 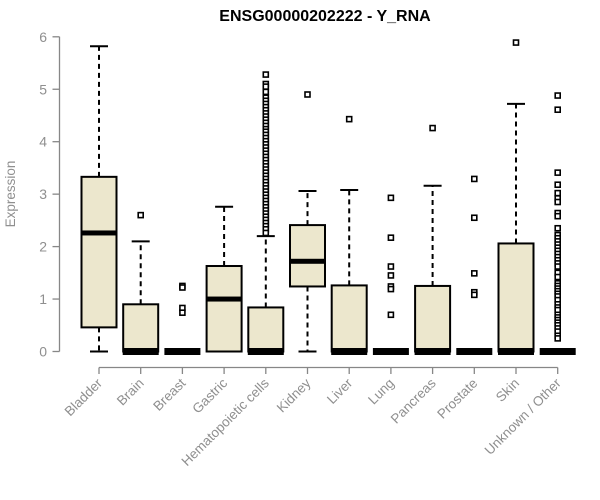 I want to click on boxplot-hematopoietic-cells, so click(x=266, y=213).